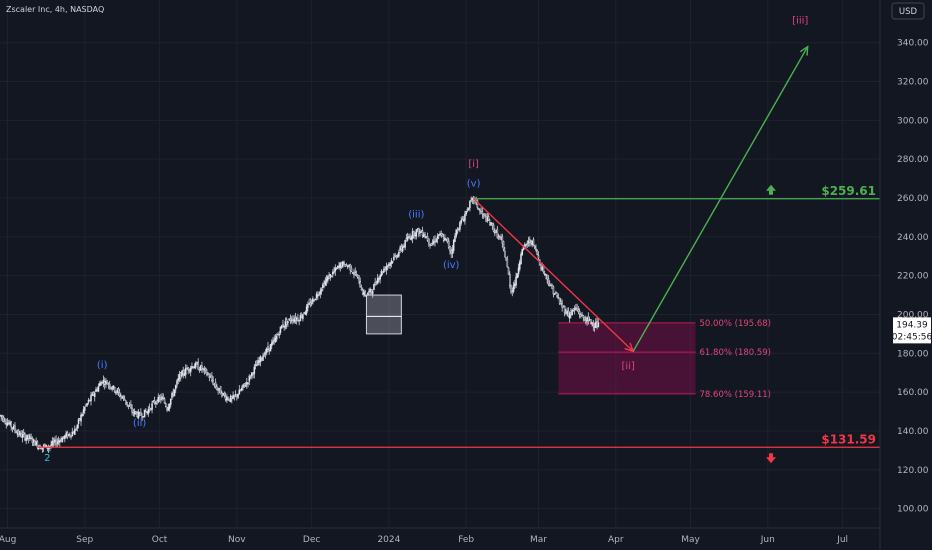 The height and width of the screenshot is (550, 932). I want to click on wave-label: 2, so click(47, 458).